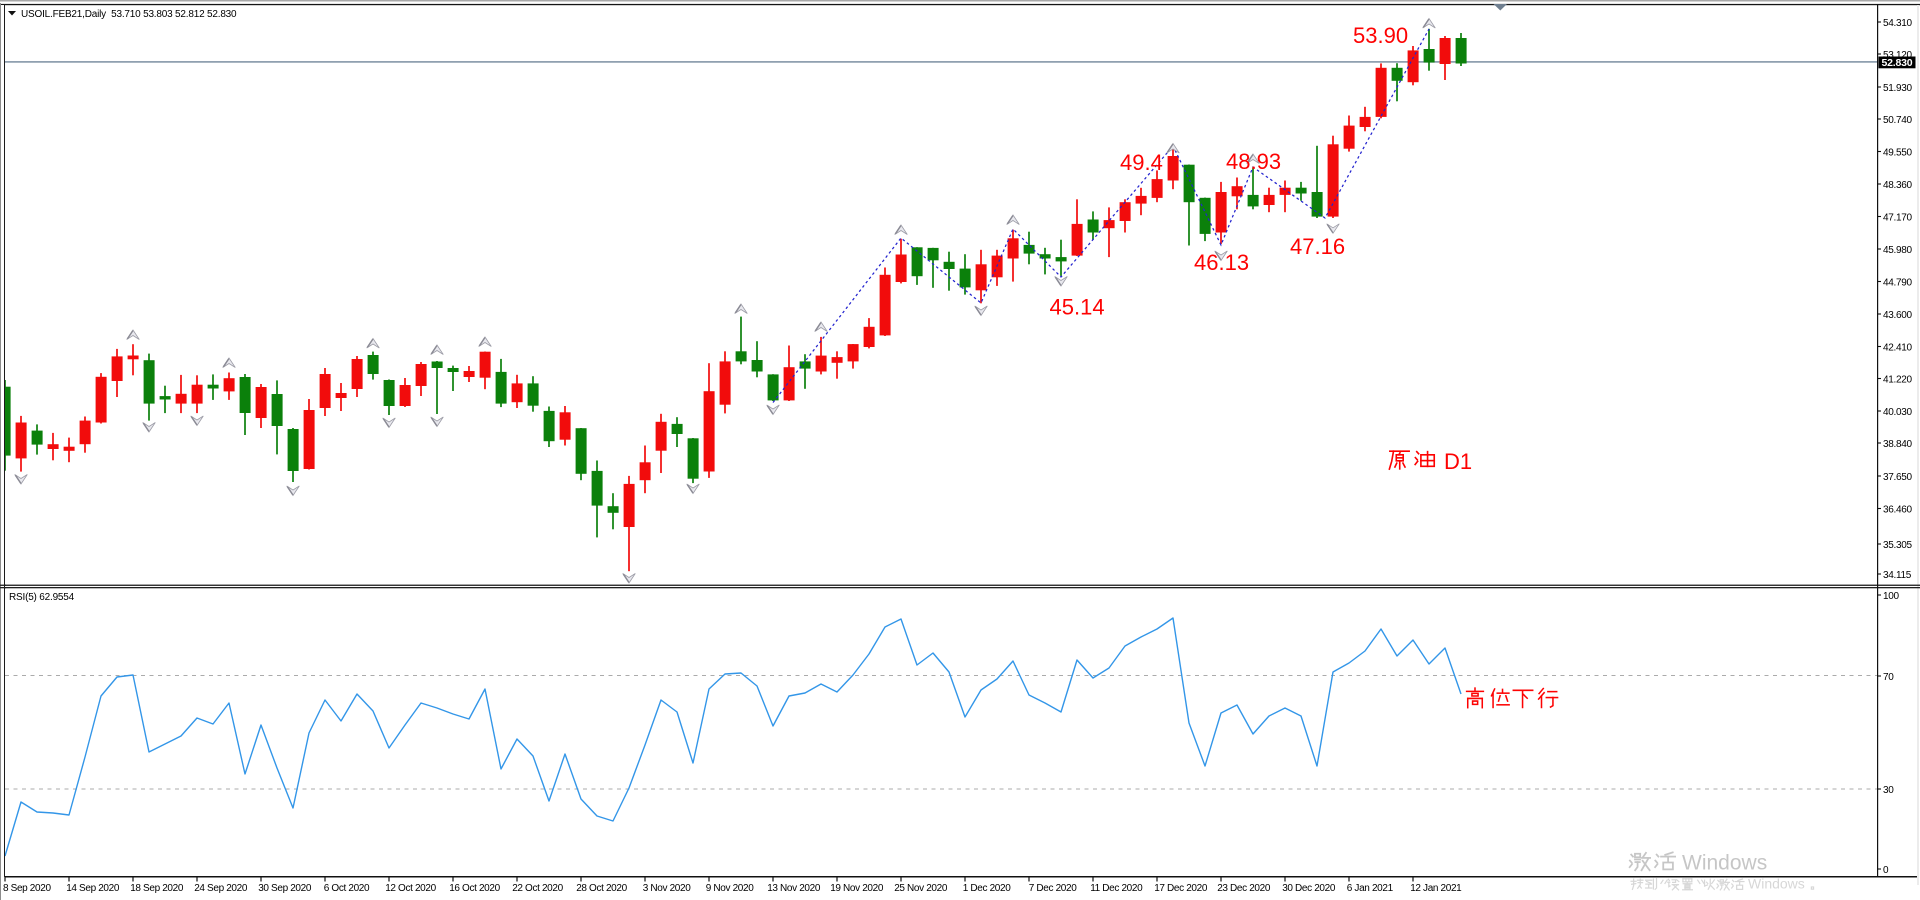  What do you see at coordinates (1888, 677) in the screenshot?
I see `svg-text: 70` at bounding box center [1888, 677].